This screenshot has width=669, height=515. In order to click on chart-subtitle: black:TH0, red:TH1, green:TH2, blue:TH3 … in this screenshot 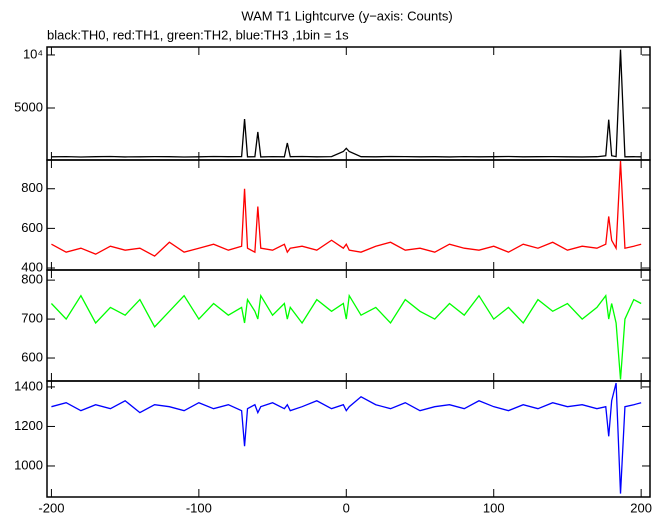, I will do `click(198, 34)`.